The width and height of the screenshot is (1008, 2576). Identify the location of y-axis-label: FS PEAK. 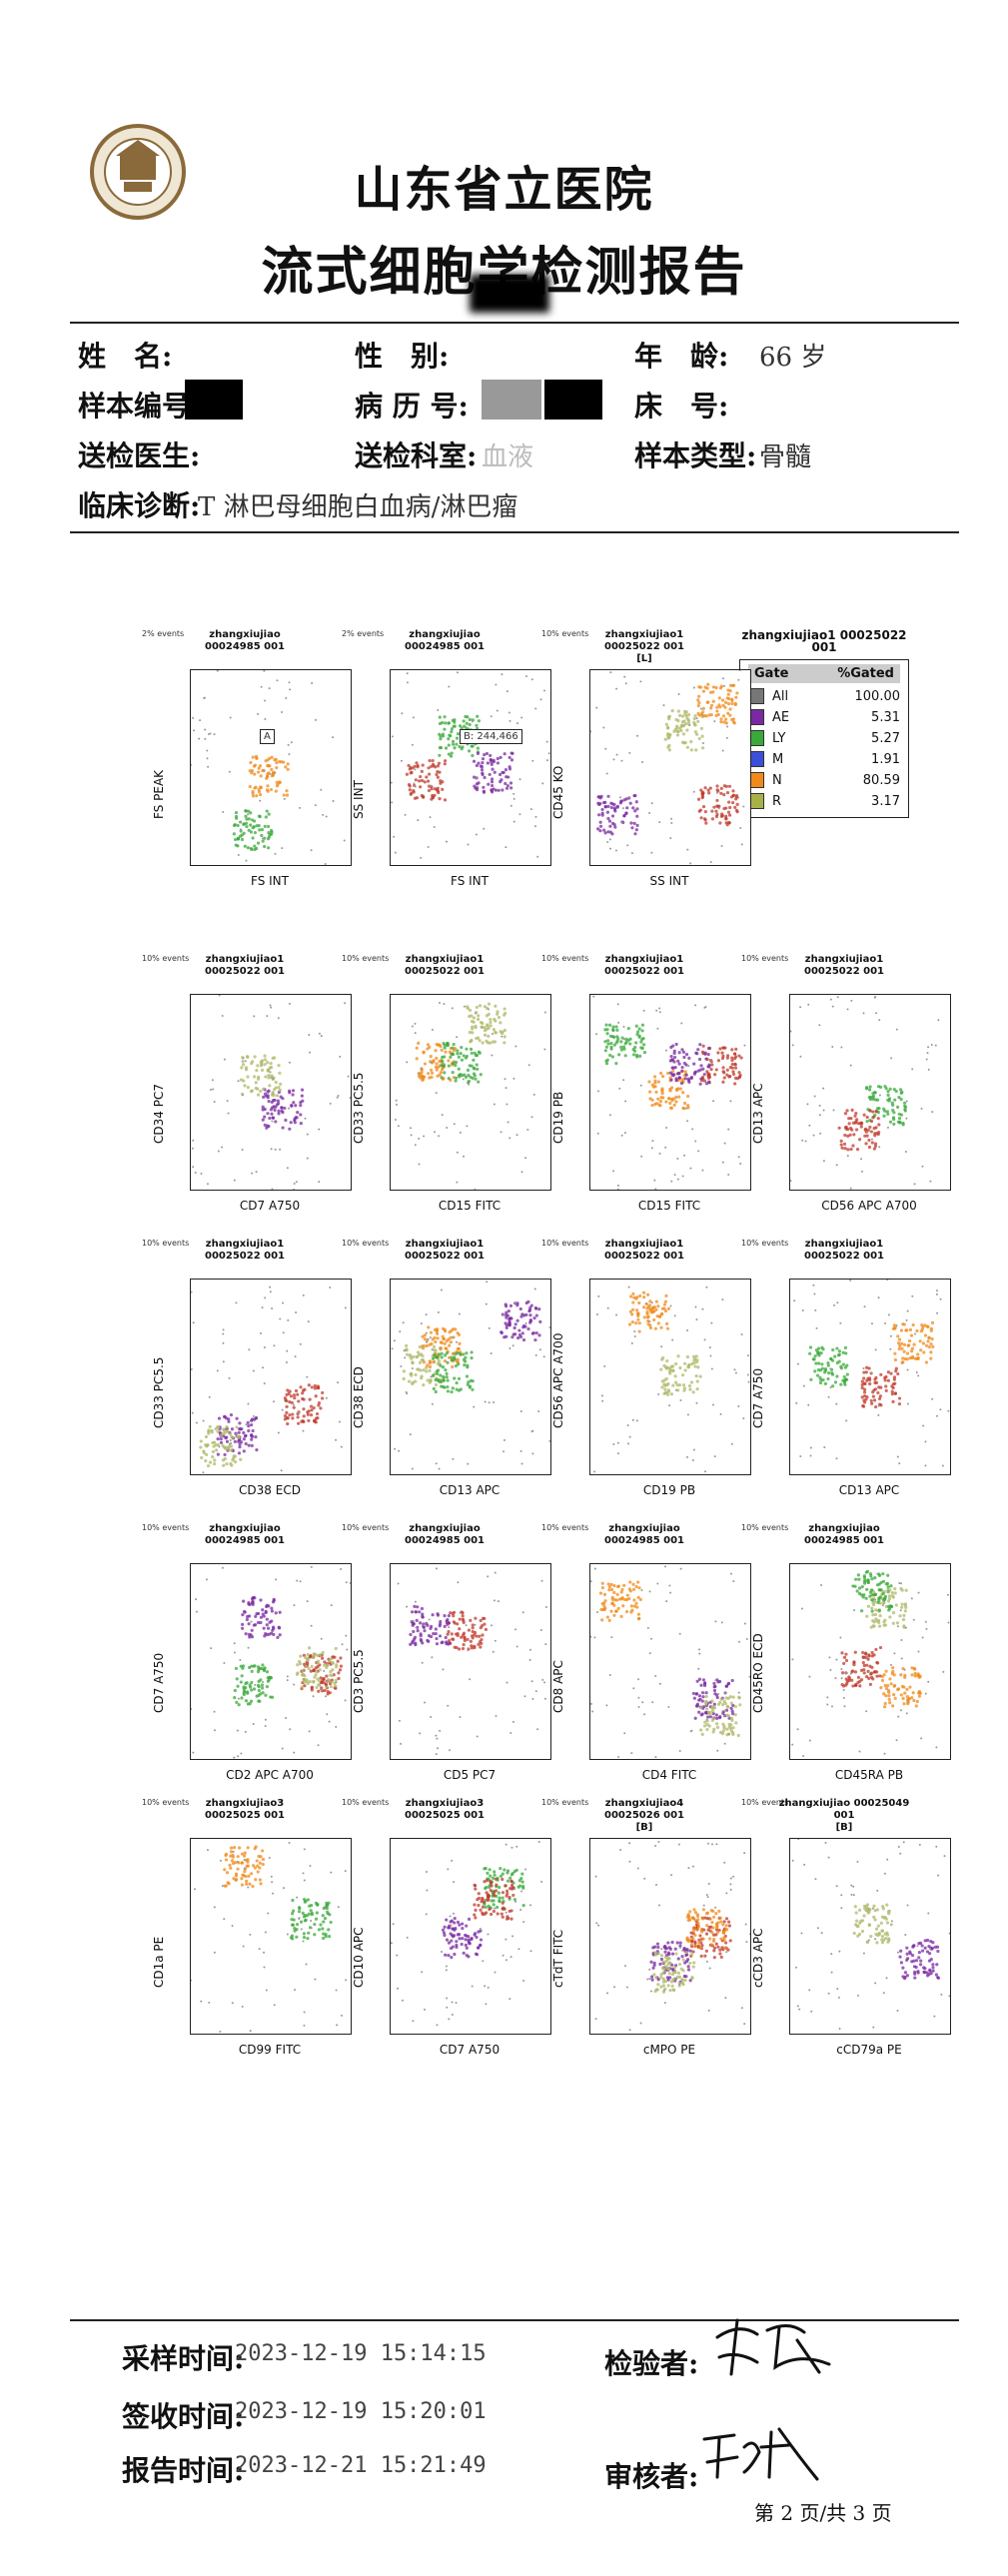
(159, 794).